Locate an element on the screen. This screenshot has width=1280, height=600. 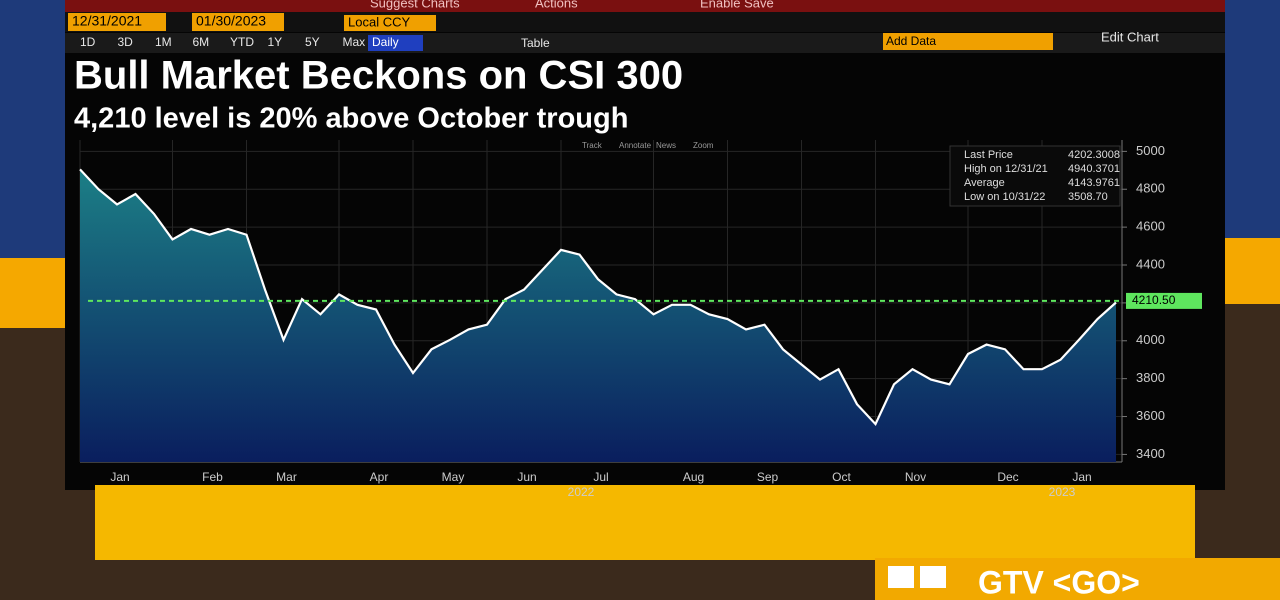
range-button: Max is located at coordinates (354, 42).